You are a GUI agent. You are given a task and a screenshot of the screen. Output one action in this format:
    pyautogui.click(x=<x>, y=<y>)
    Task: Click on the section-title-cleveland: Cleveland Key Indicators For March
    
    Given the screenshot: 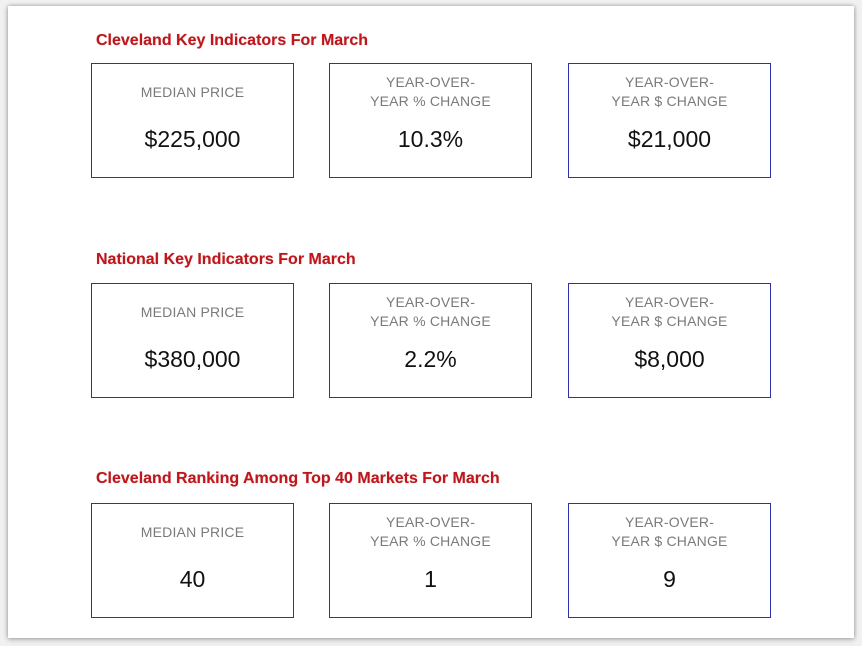 What is the action you would take?
    pyautogui.click(x=232, y=40)
    